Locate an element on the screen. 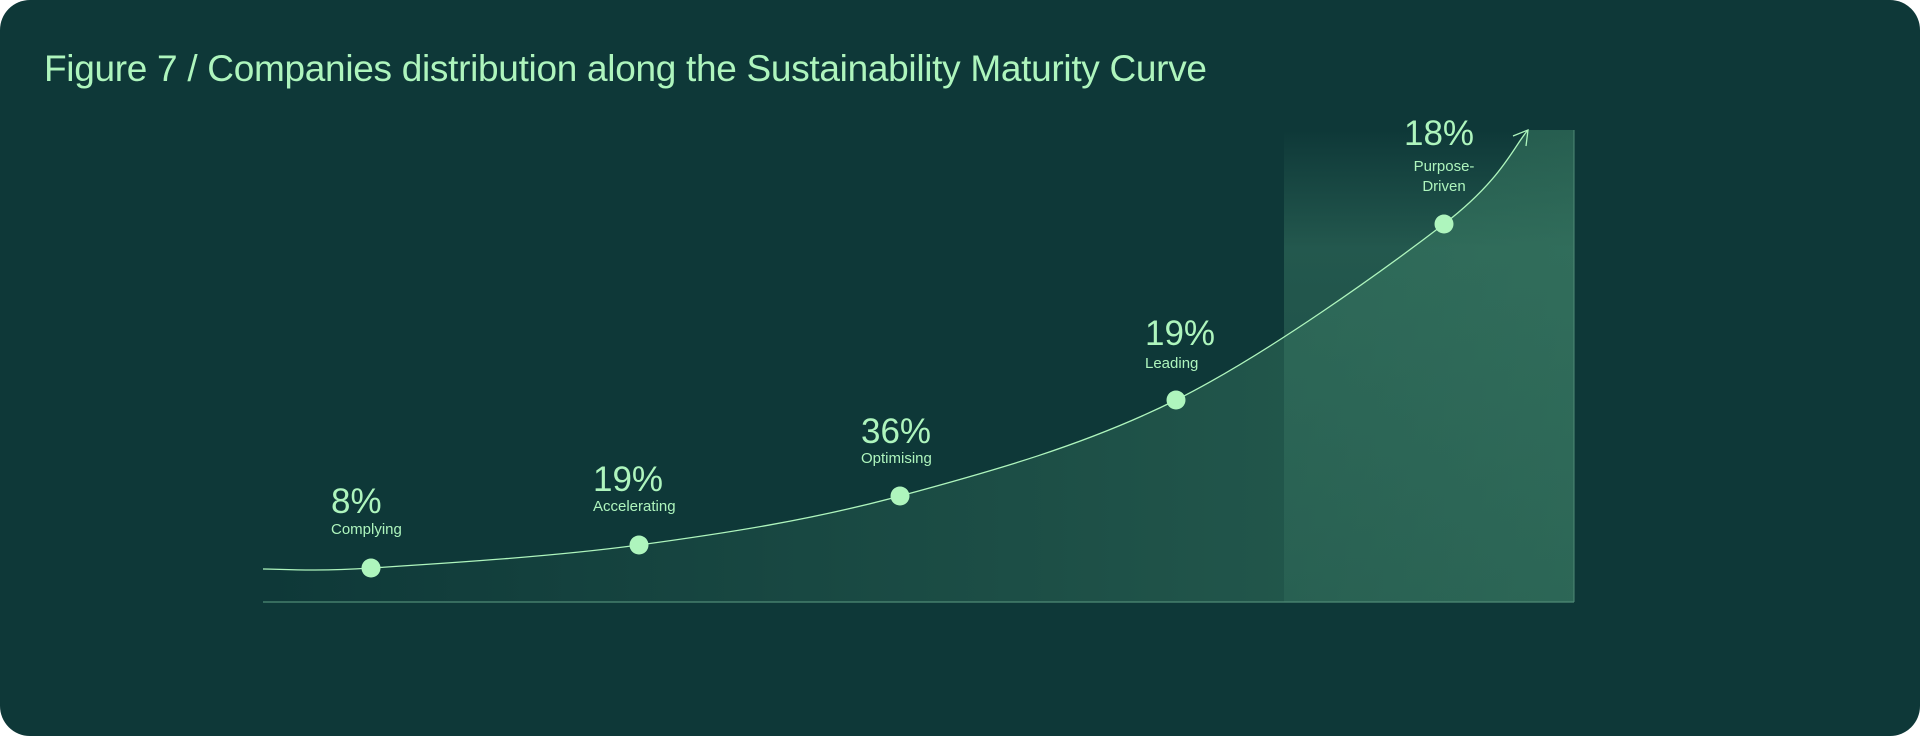  stage-label-line: Purpose- is located at coordinates (1444, 166).